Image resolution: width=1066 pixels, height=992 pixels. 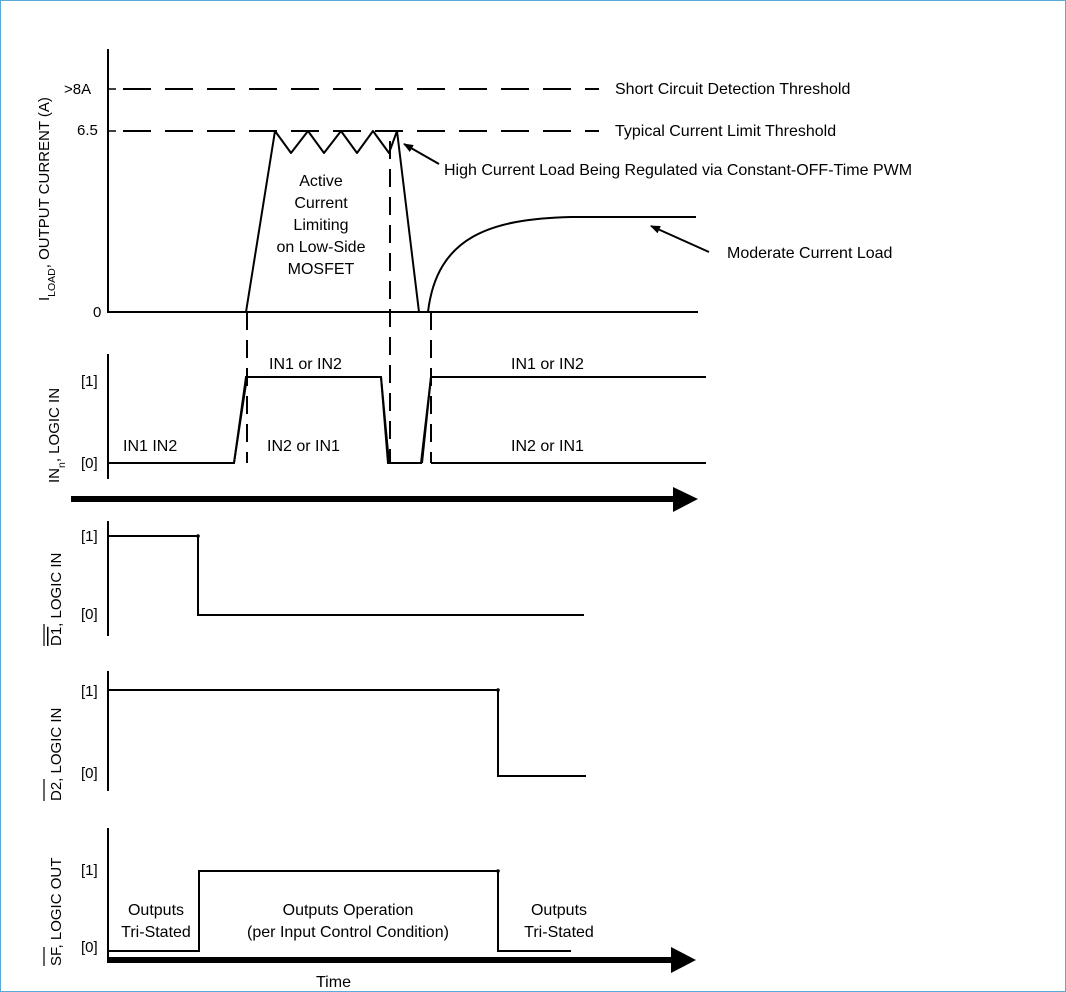 I want to click on d1-edge-dot, so click(x=198, y=536).